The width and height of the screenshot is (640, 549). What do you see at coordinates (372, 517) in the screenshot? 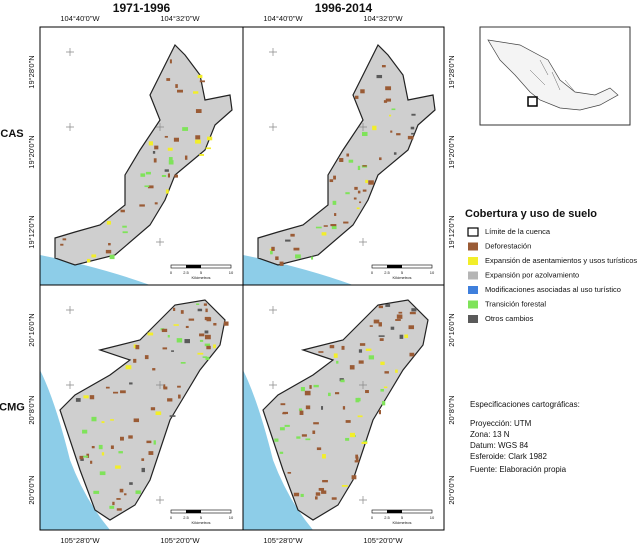
I see `scale-tick-label: 0` at bounding box center [372, 517].